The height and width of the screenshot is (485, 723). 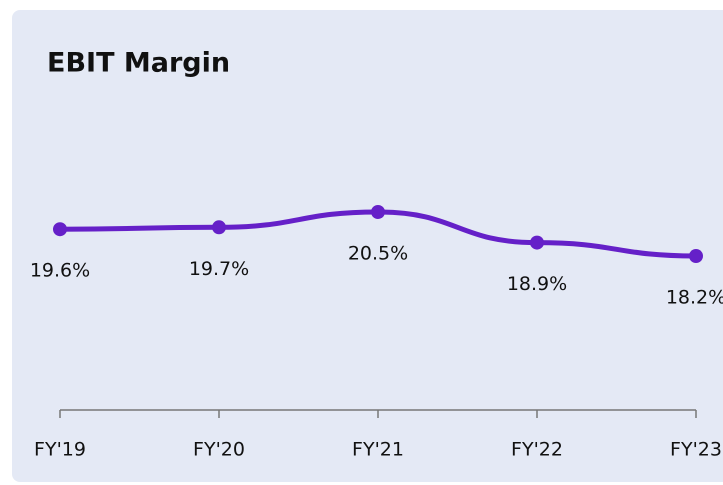 What do you see at coordinates (60, 271) in the screenshot?
I see `data-label: 19.6%` at bounding box center [60, 271].